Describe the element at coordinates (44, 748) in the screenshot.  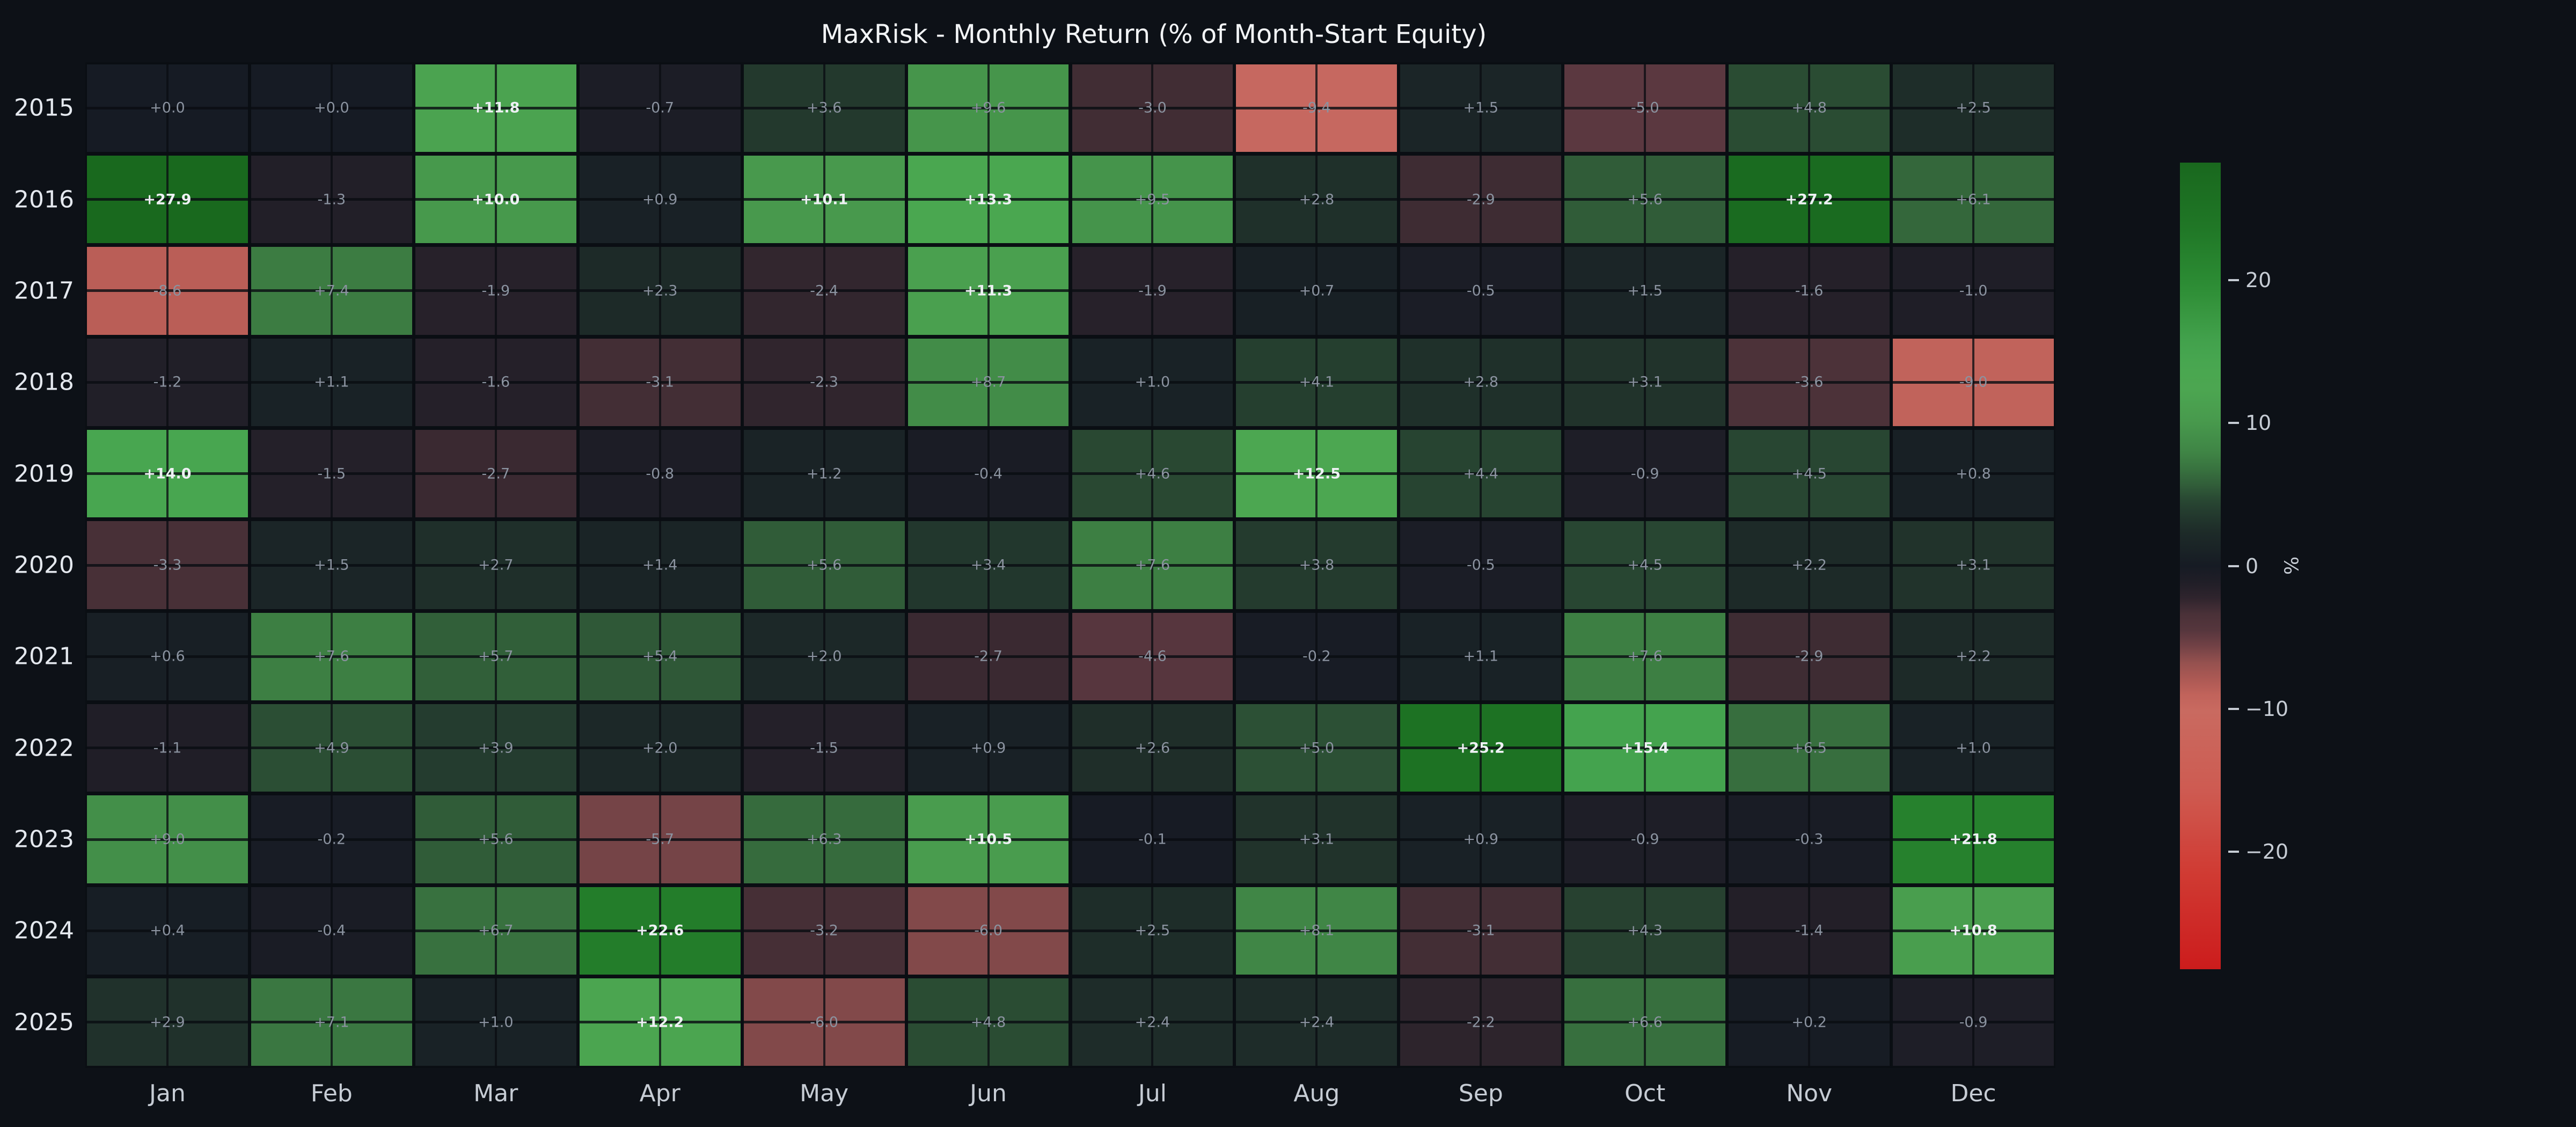
I see `y-axis-label-2022: 2022` at that location.